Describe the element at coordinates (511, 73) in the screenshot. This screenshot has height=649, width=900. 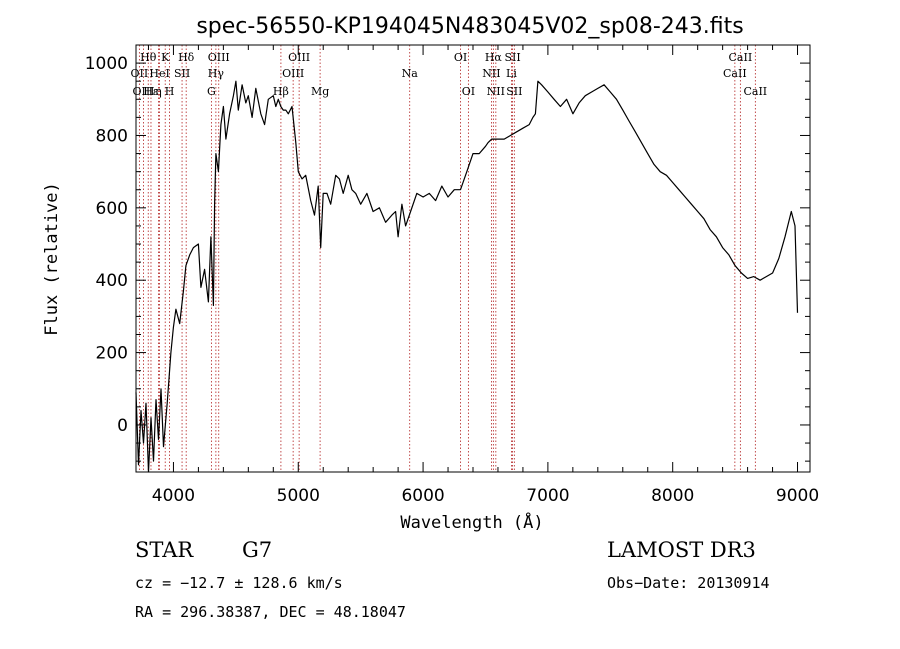
I see `emission-line-label: Li` at that location.